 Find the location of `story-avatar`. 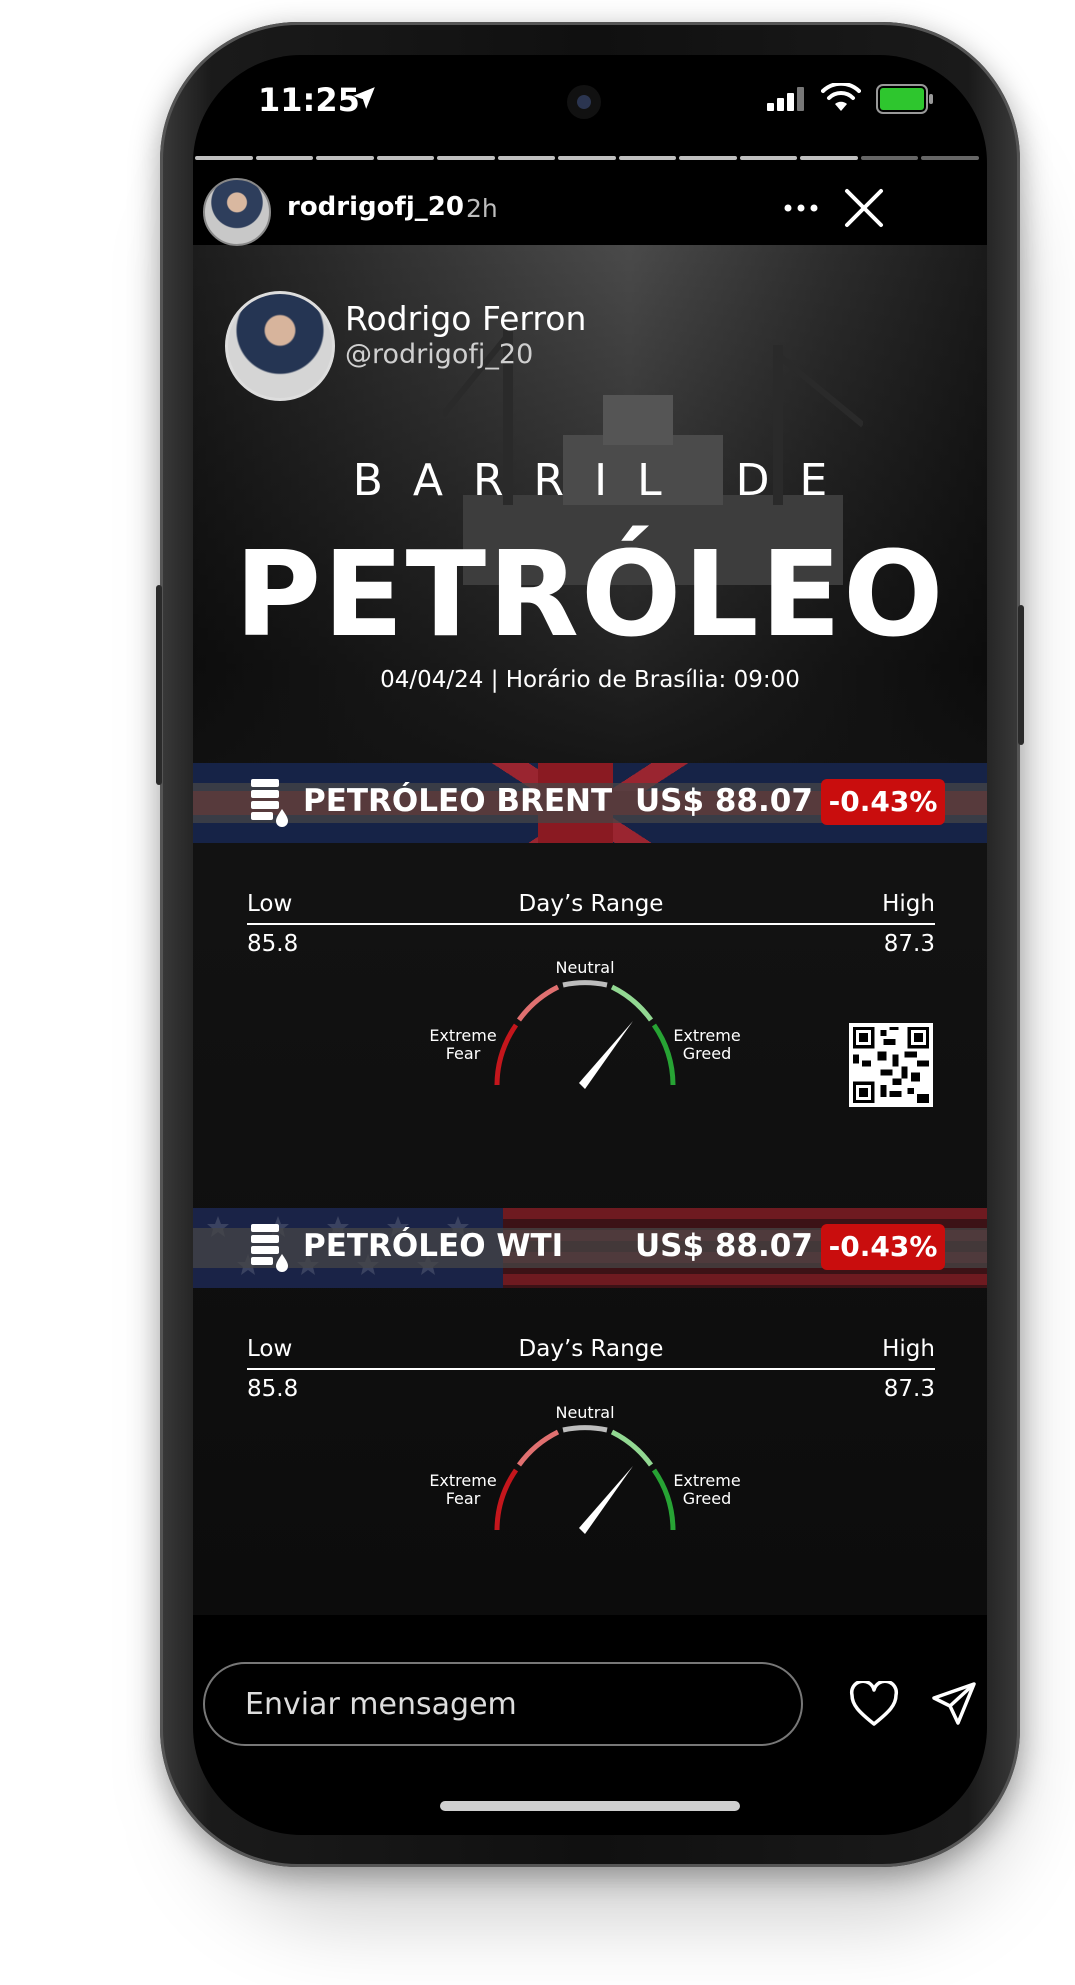

story-avatar is located at coordinates (237, 212).